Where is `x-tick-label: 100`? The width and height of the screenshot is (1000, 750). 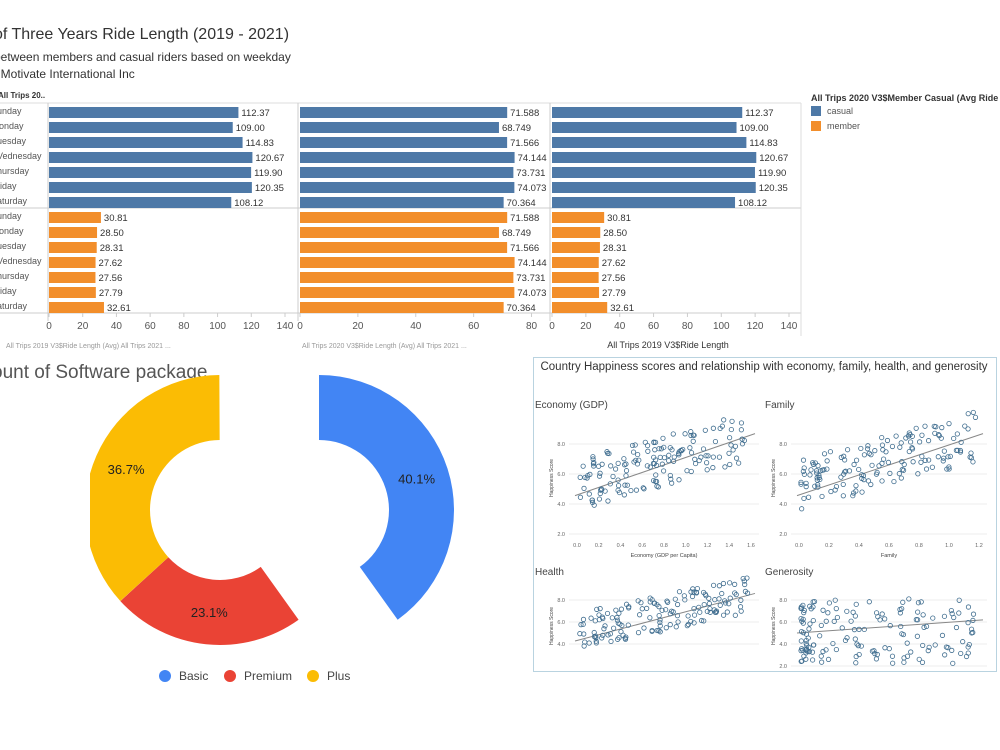
x-tick-label: 100 is located at coordinates (721, 326).